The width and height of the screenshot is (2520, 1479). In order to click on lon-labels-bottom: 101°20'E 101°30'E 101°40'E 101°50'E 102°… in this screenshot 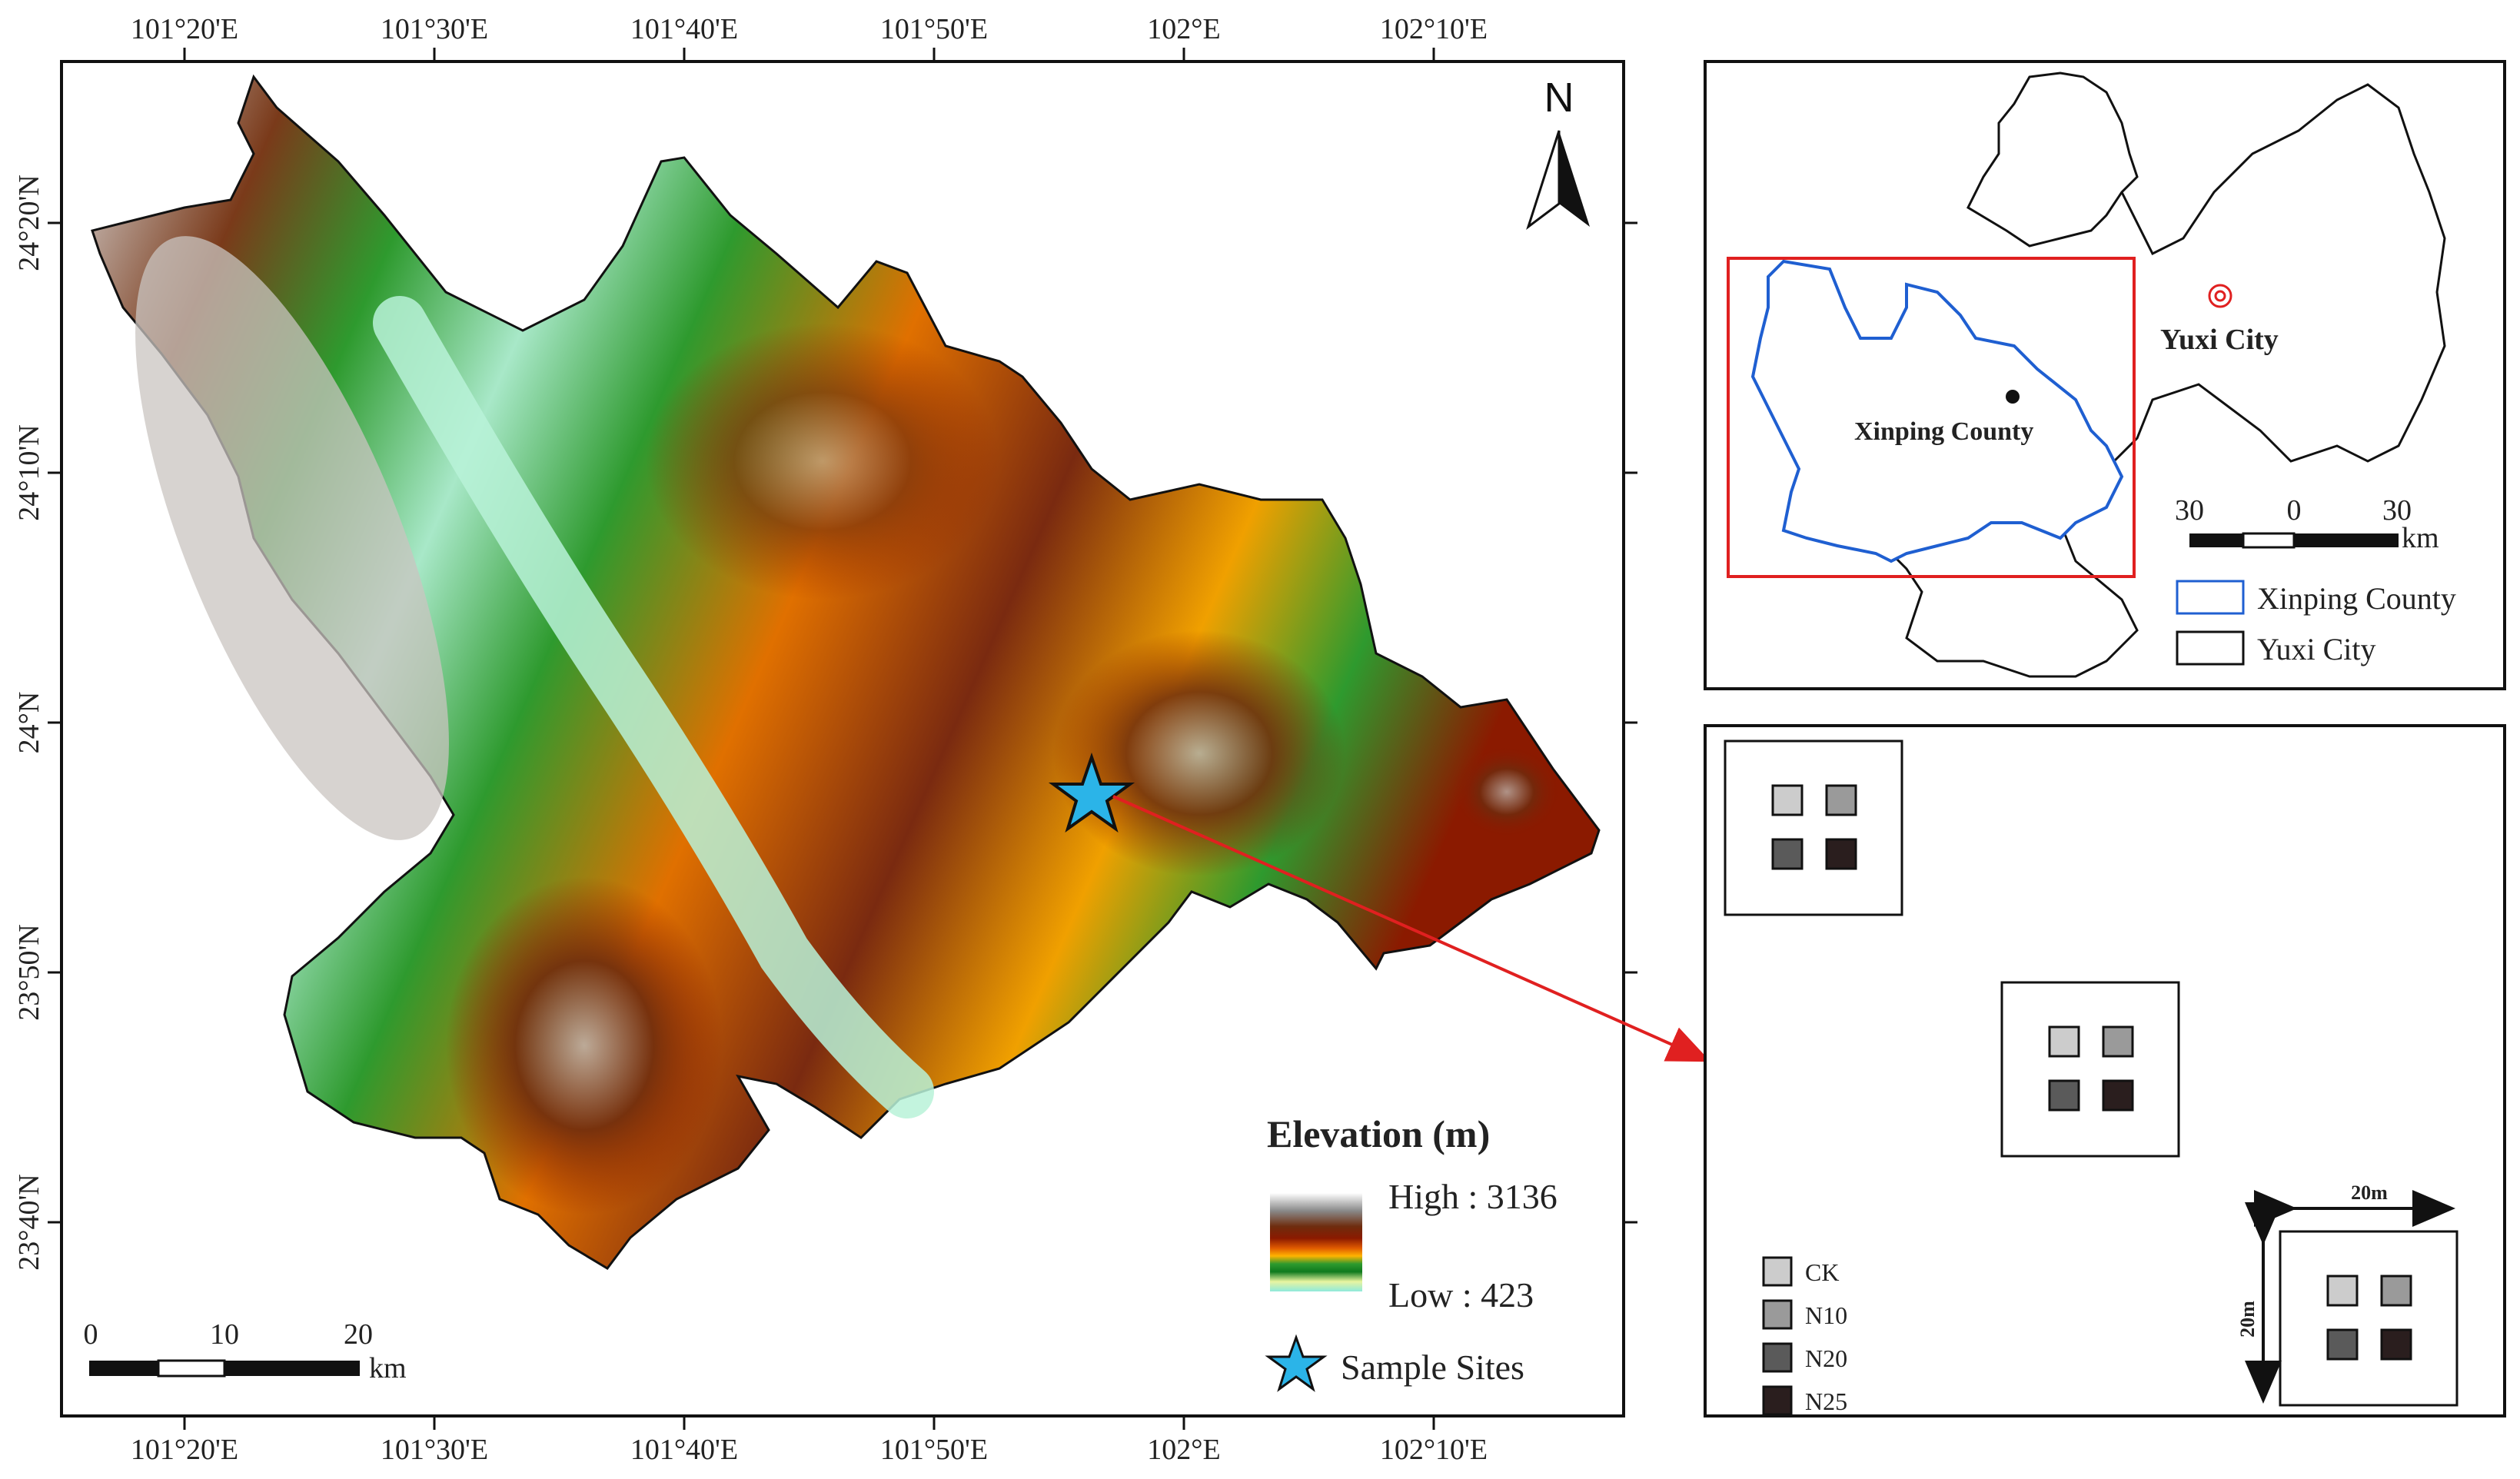, I will do `click(810, 1450)`.